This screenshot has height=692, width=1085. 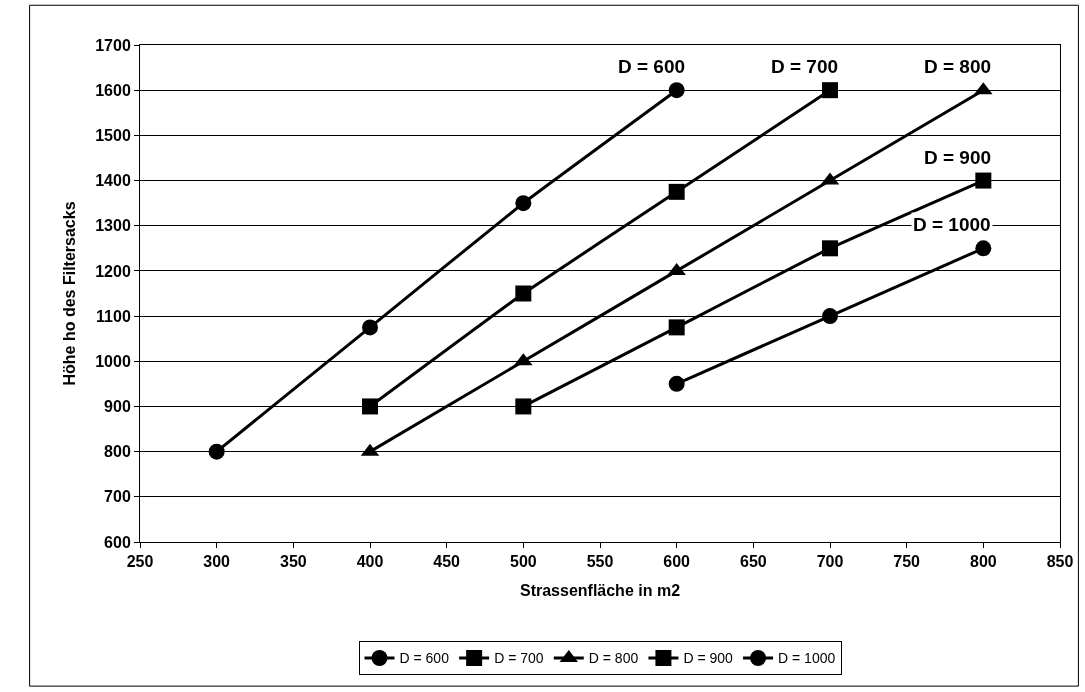 I want to click on y-tick-label: 1300, so click(x=113, y=226).